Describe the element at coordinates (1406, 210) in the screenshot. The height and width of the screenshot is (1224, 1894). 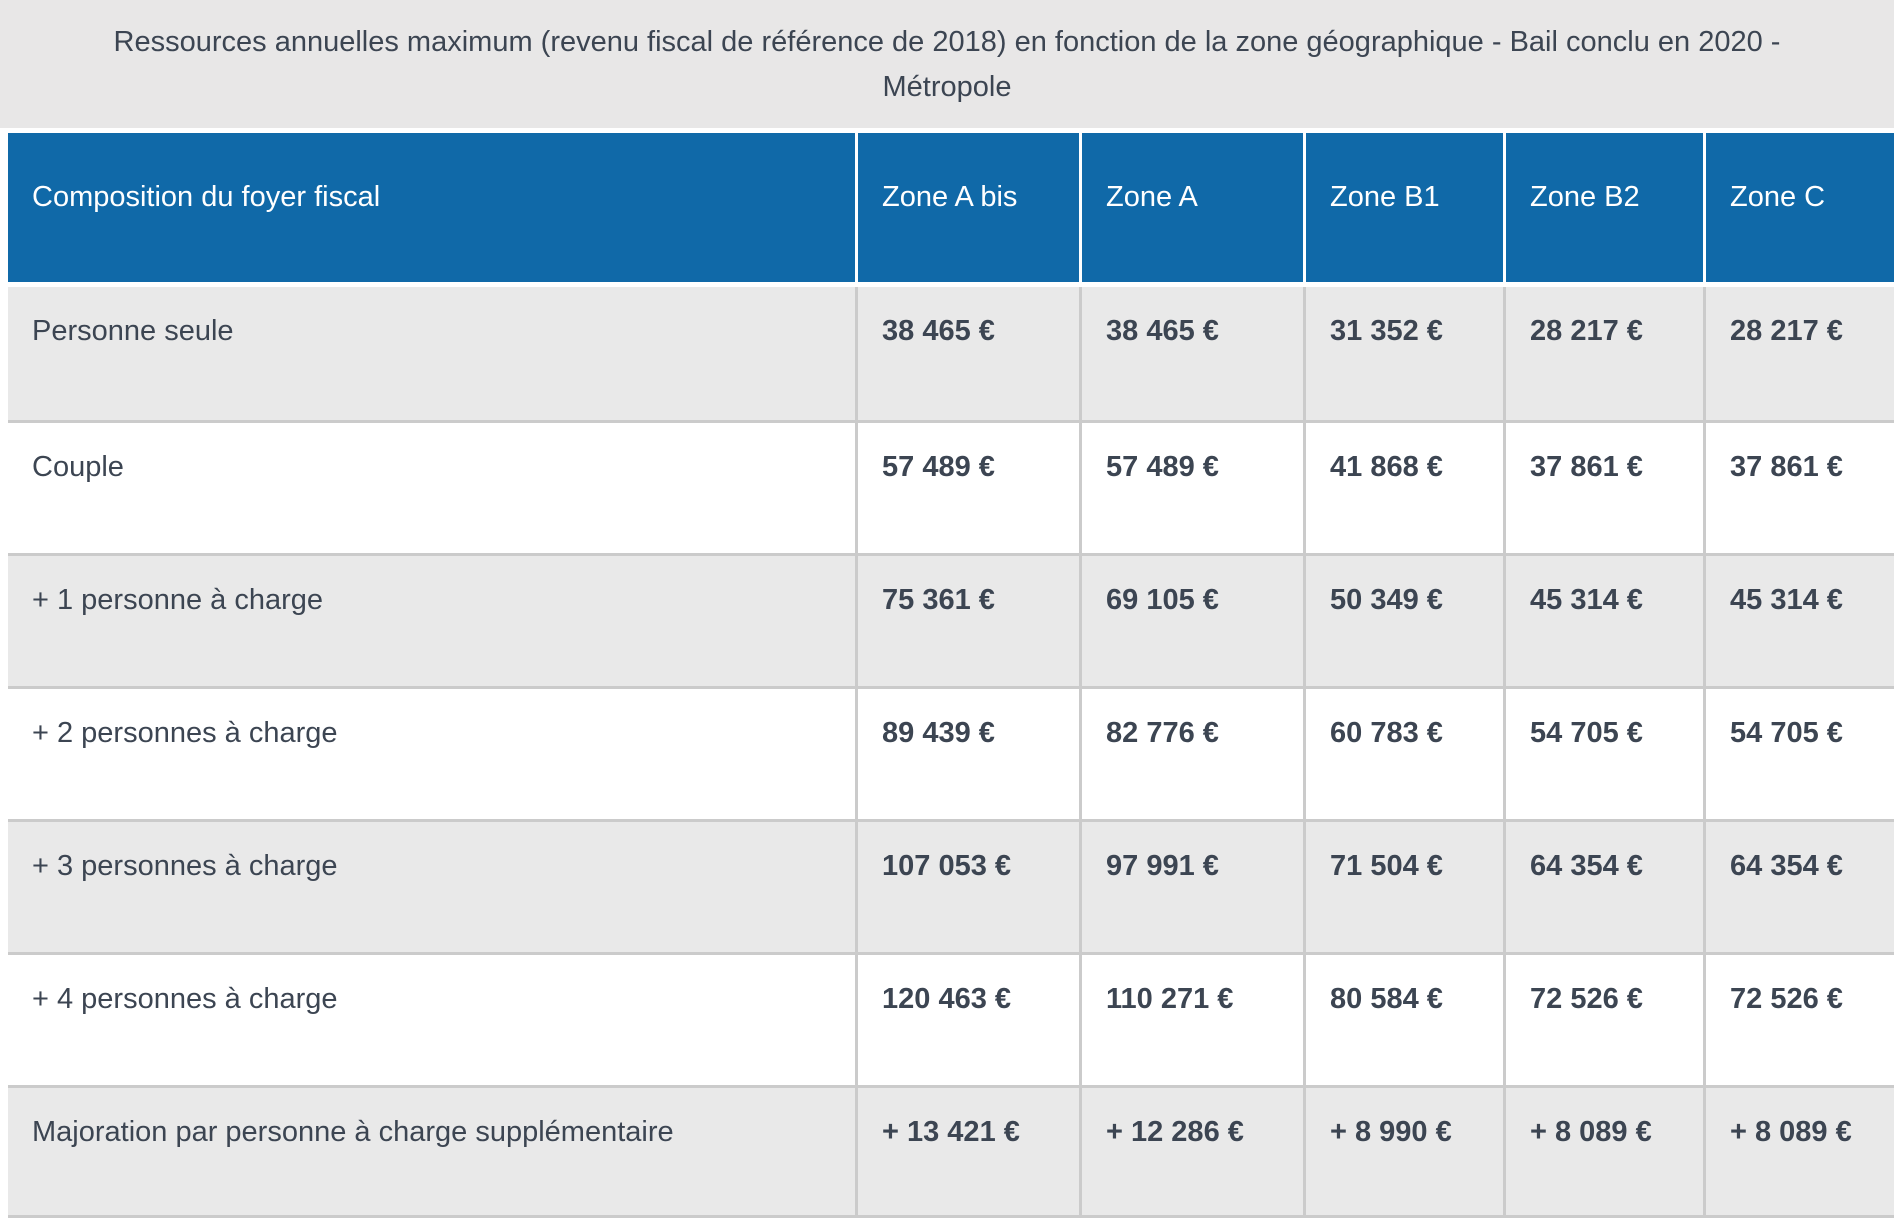
I see `column-header-zone-b1: Zone B1` at that location.